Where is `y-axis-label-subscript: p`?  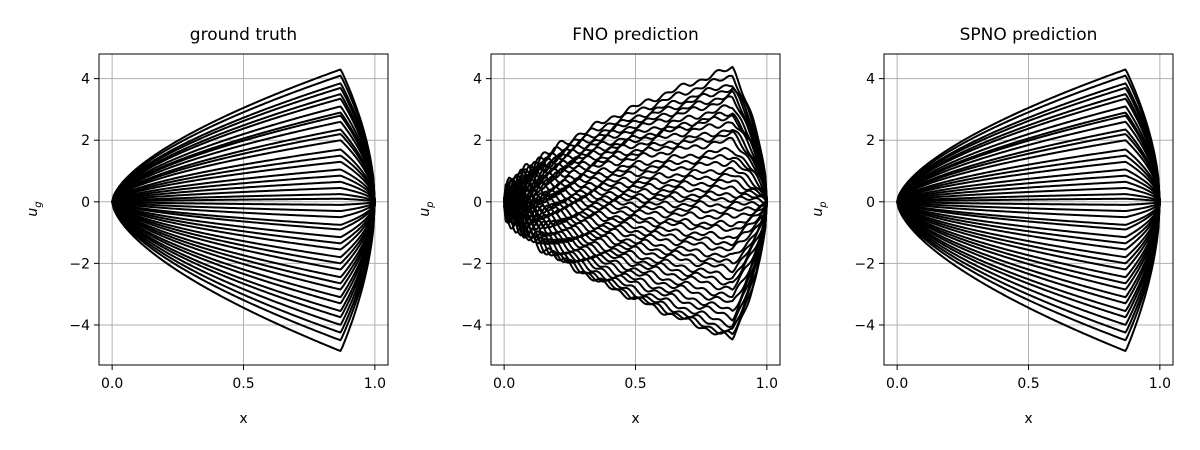
y-axis-label-subscript: p is located at coordinates (823, 204).